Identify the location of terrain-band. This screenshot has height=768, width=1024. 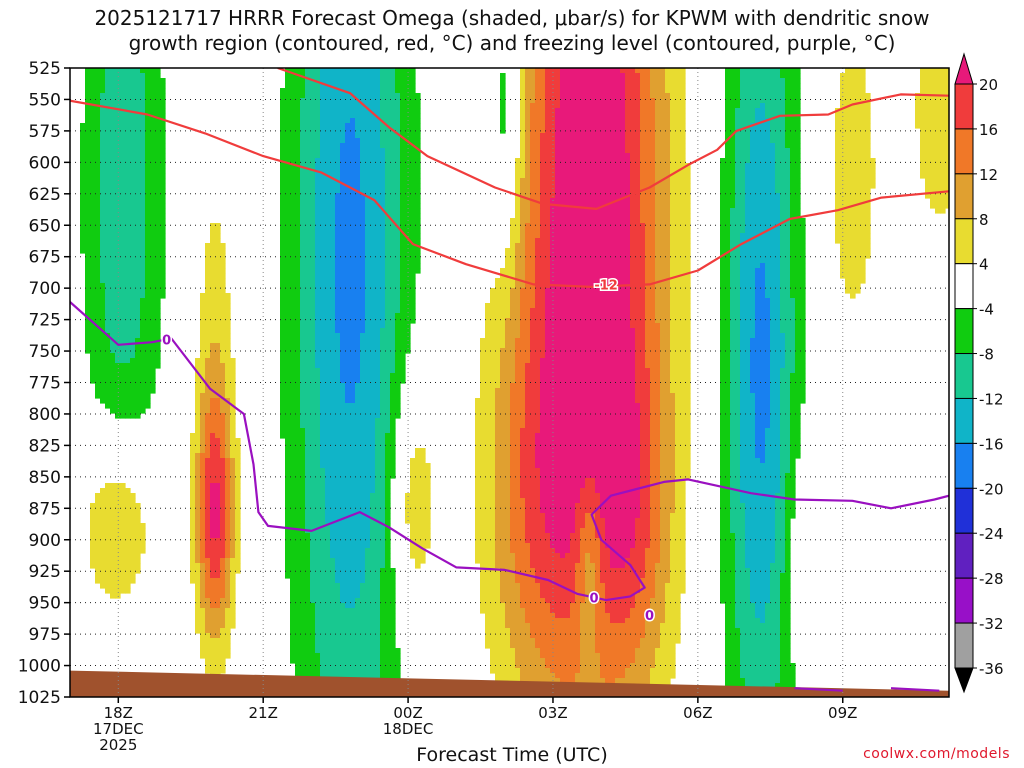
(509, 683).